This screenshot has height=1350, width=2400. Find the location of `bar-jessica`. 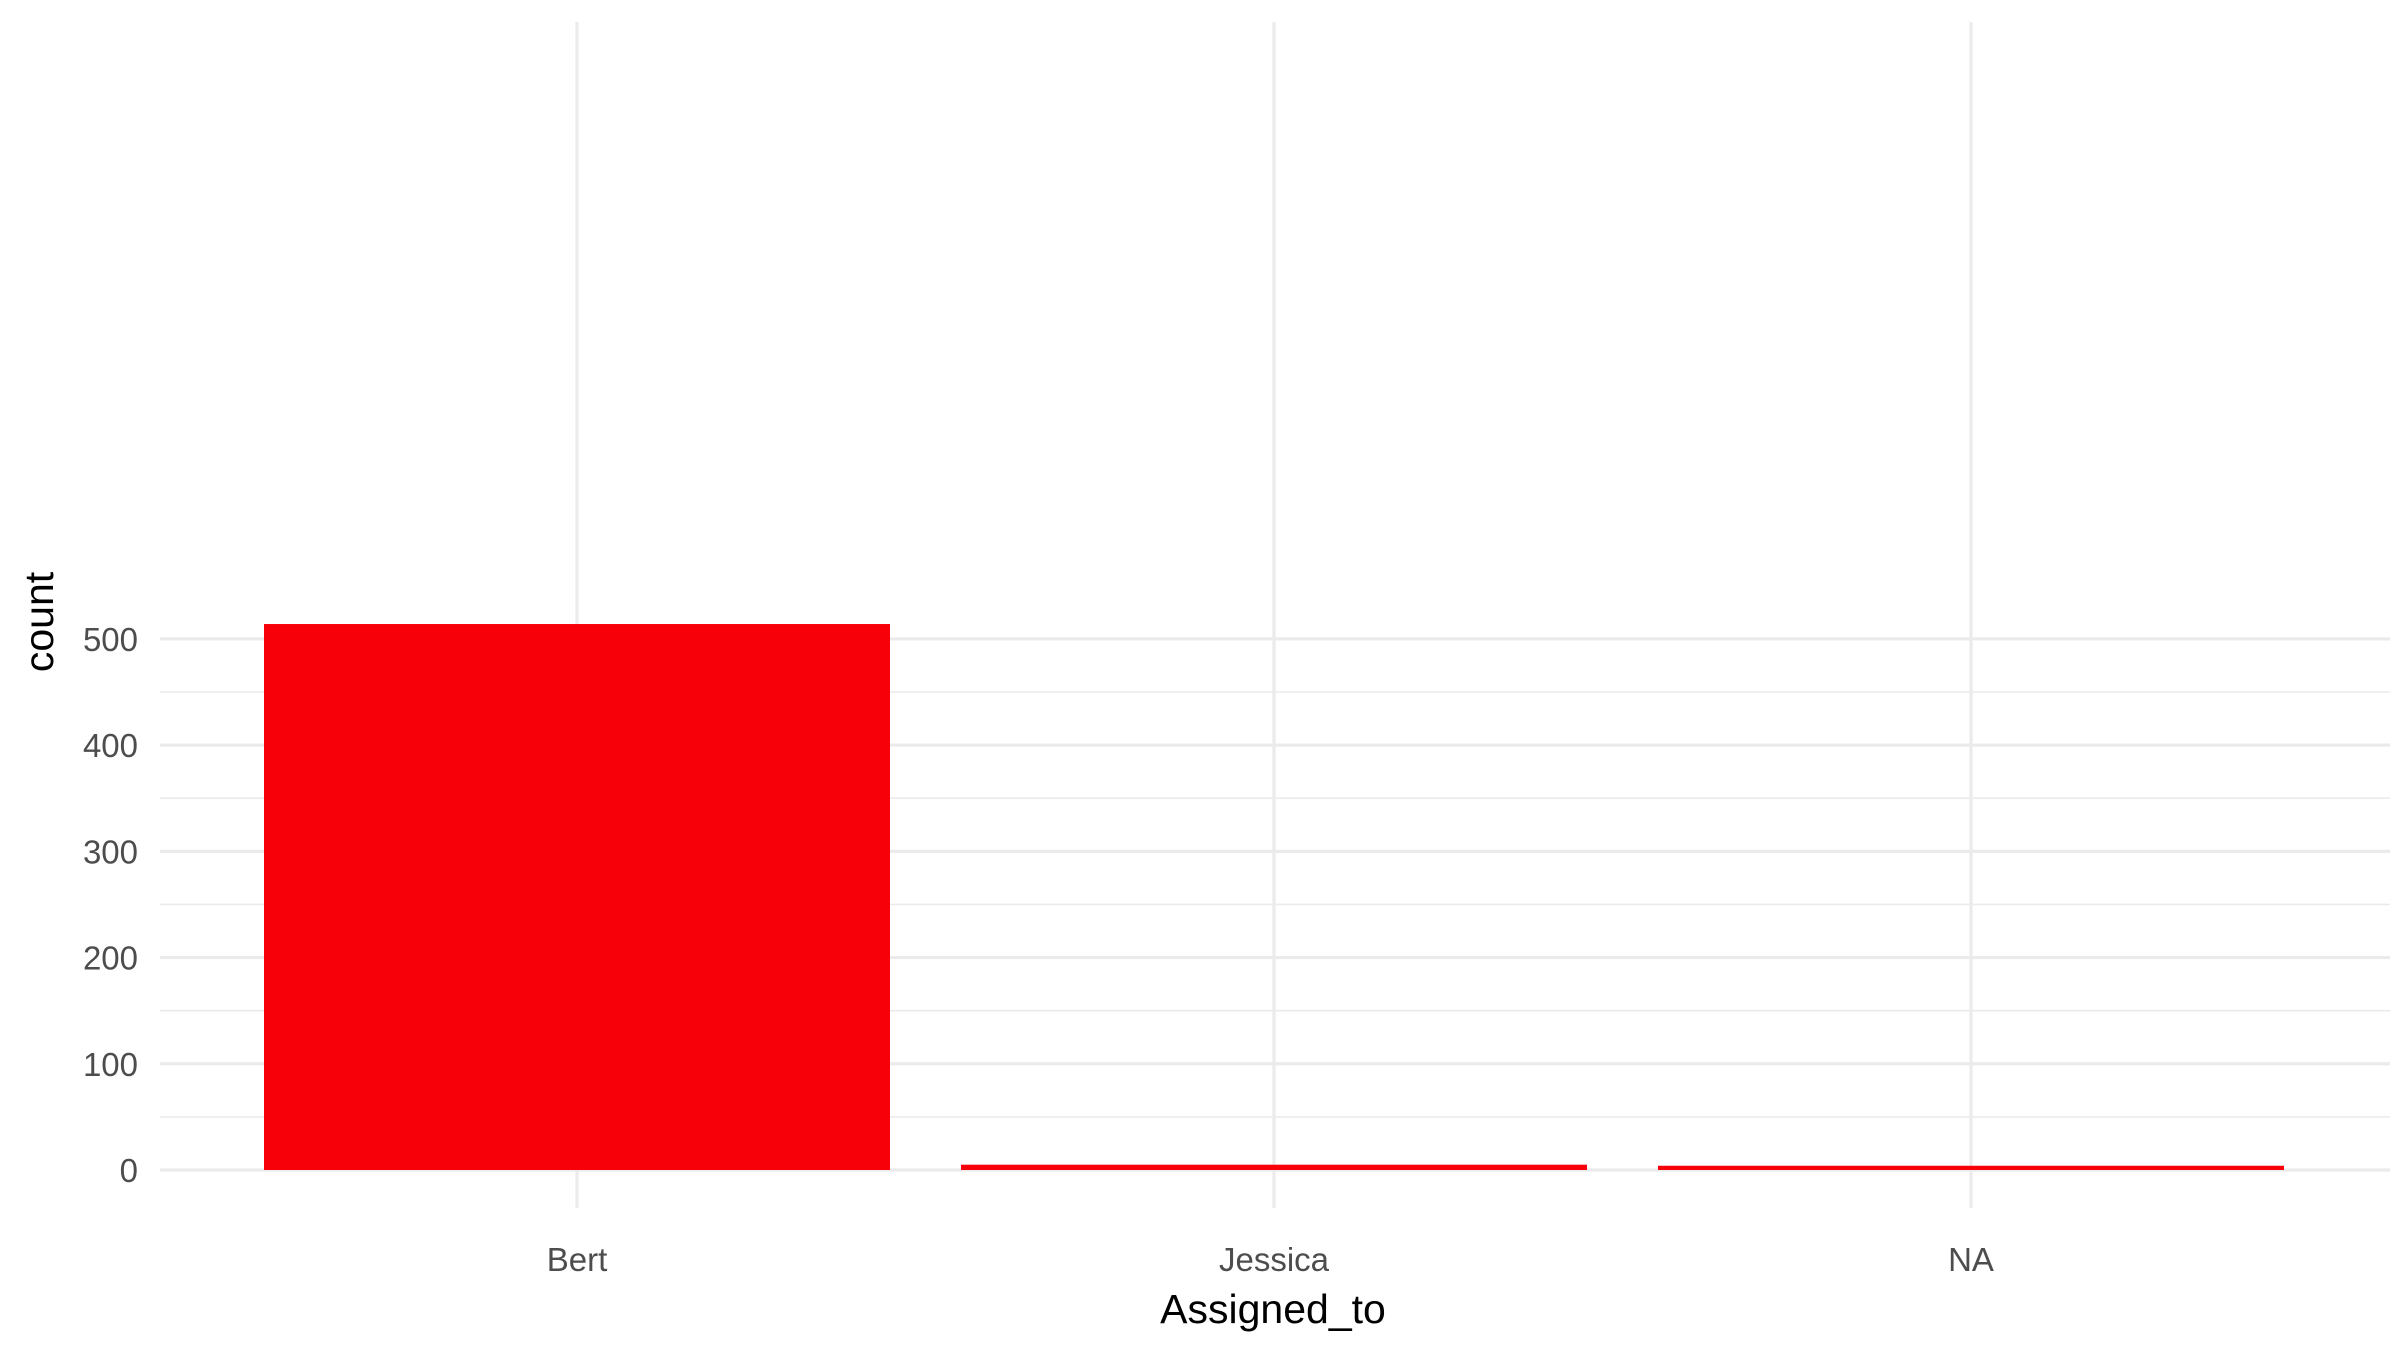

bar-jessica is located at coordinates (1274, 1167).